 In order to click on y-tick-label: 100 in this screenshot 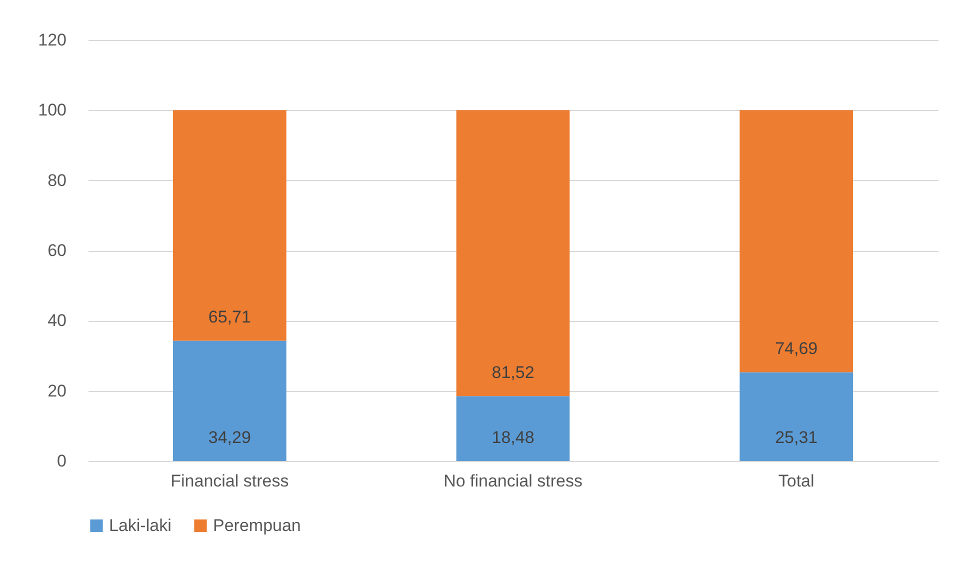, I will do `click(52, 110)`.